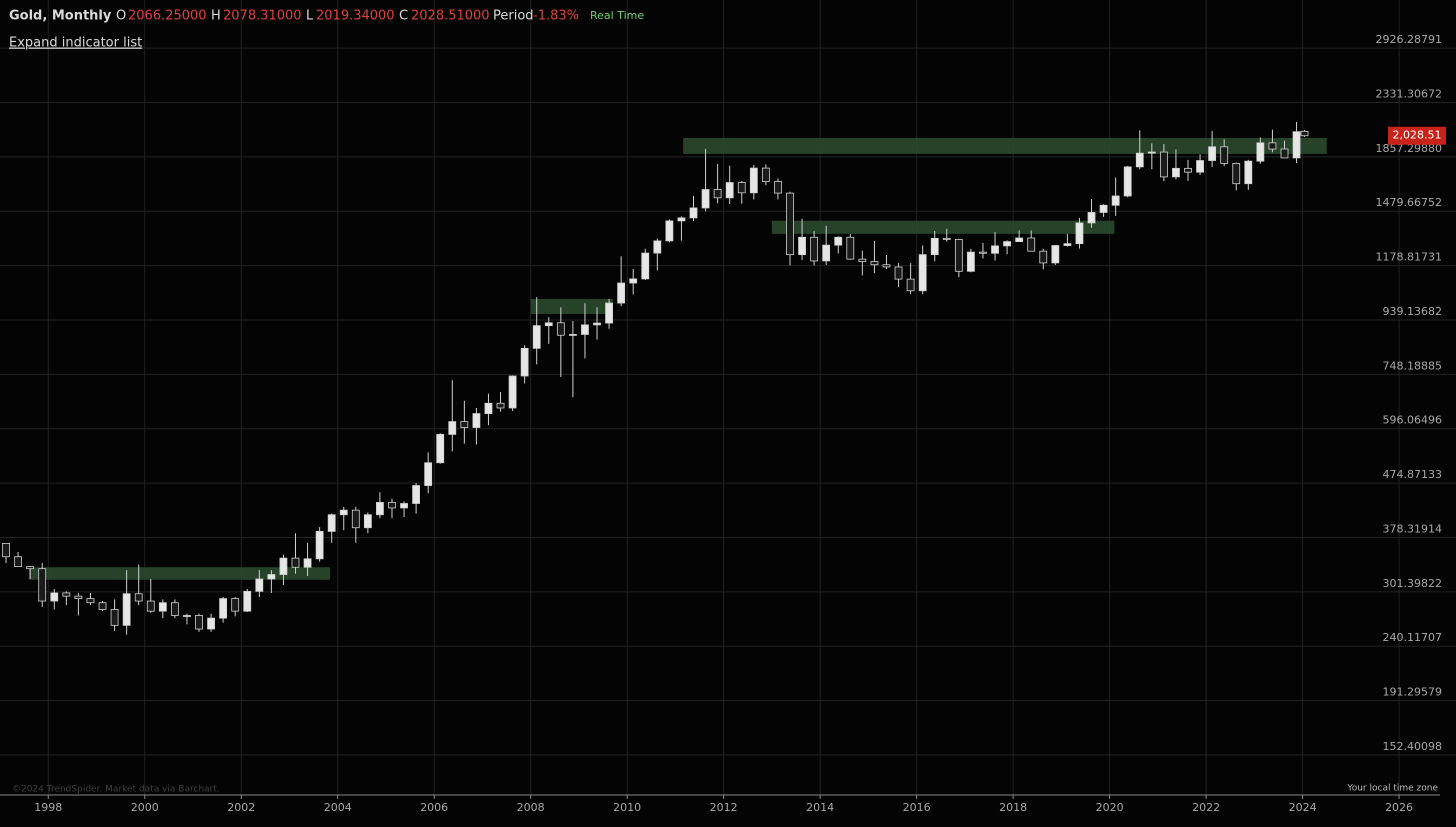 The width and height of the screenshot is (1456, 827). What do you see at coordinates (403, 16) in the screenshot?
I see `close-label: C` at bounding box center [403, 16].